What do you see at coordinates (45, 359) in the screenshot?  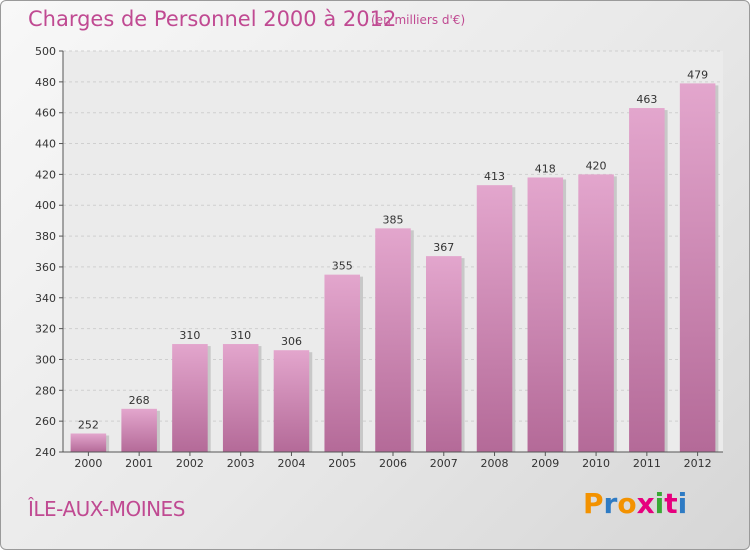 I see `y-tick-label: 300` at bounding box center [45, 359].